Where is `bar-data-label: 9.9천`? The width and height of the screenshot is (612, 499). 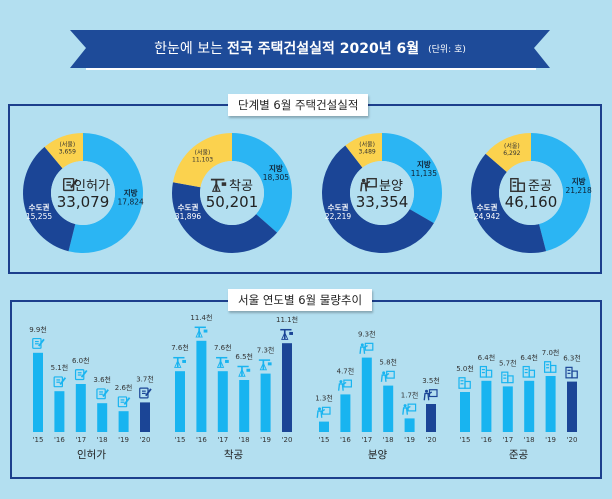
bar-data-label: 9.9천 is located at coordinates (38, 329).